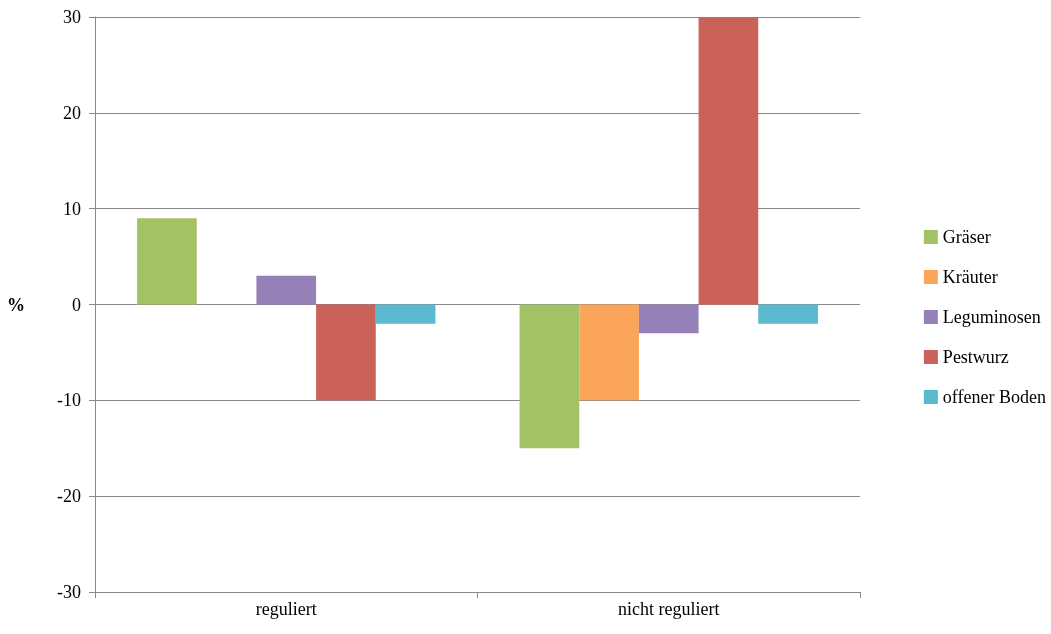  Describe the element at coordinates (69, 400) in the screenshot. I see `y-tick-label: -10` at that location.